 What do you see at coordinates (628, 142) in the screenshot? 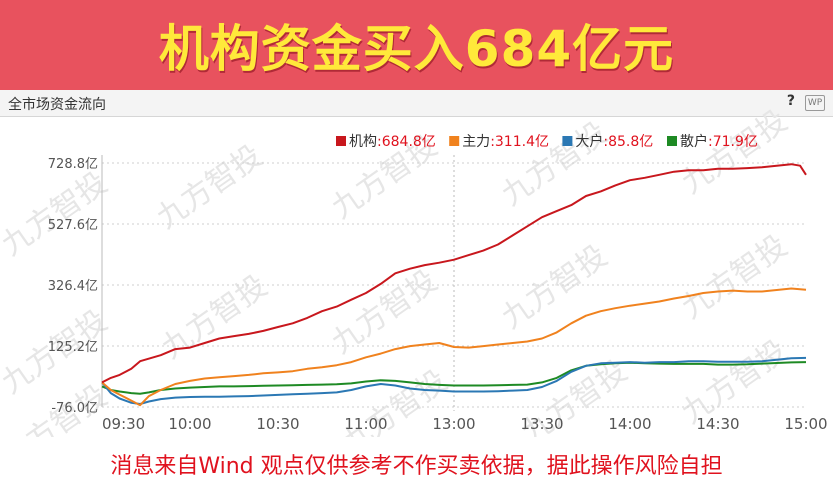
I see `legend-value: :85.8亿` at bounding box center [628, 142].